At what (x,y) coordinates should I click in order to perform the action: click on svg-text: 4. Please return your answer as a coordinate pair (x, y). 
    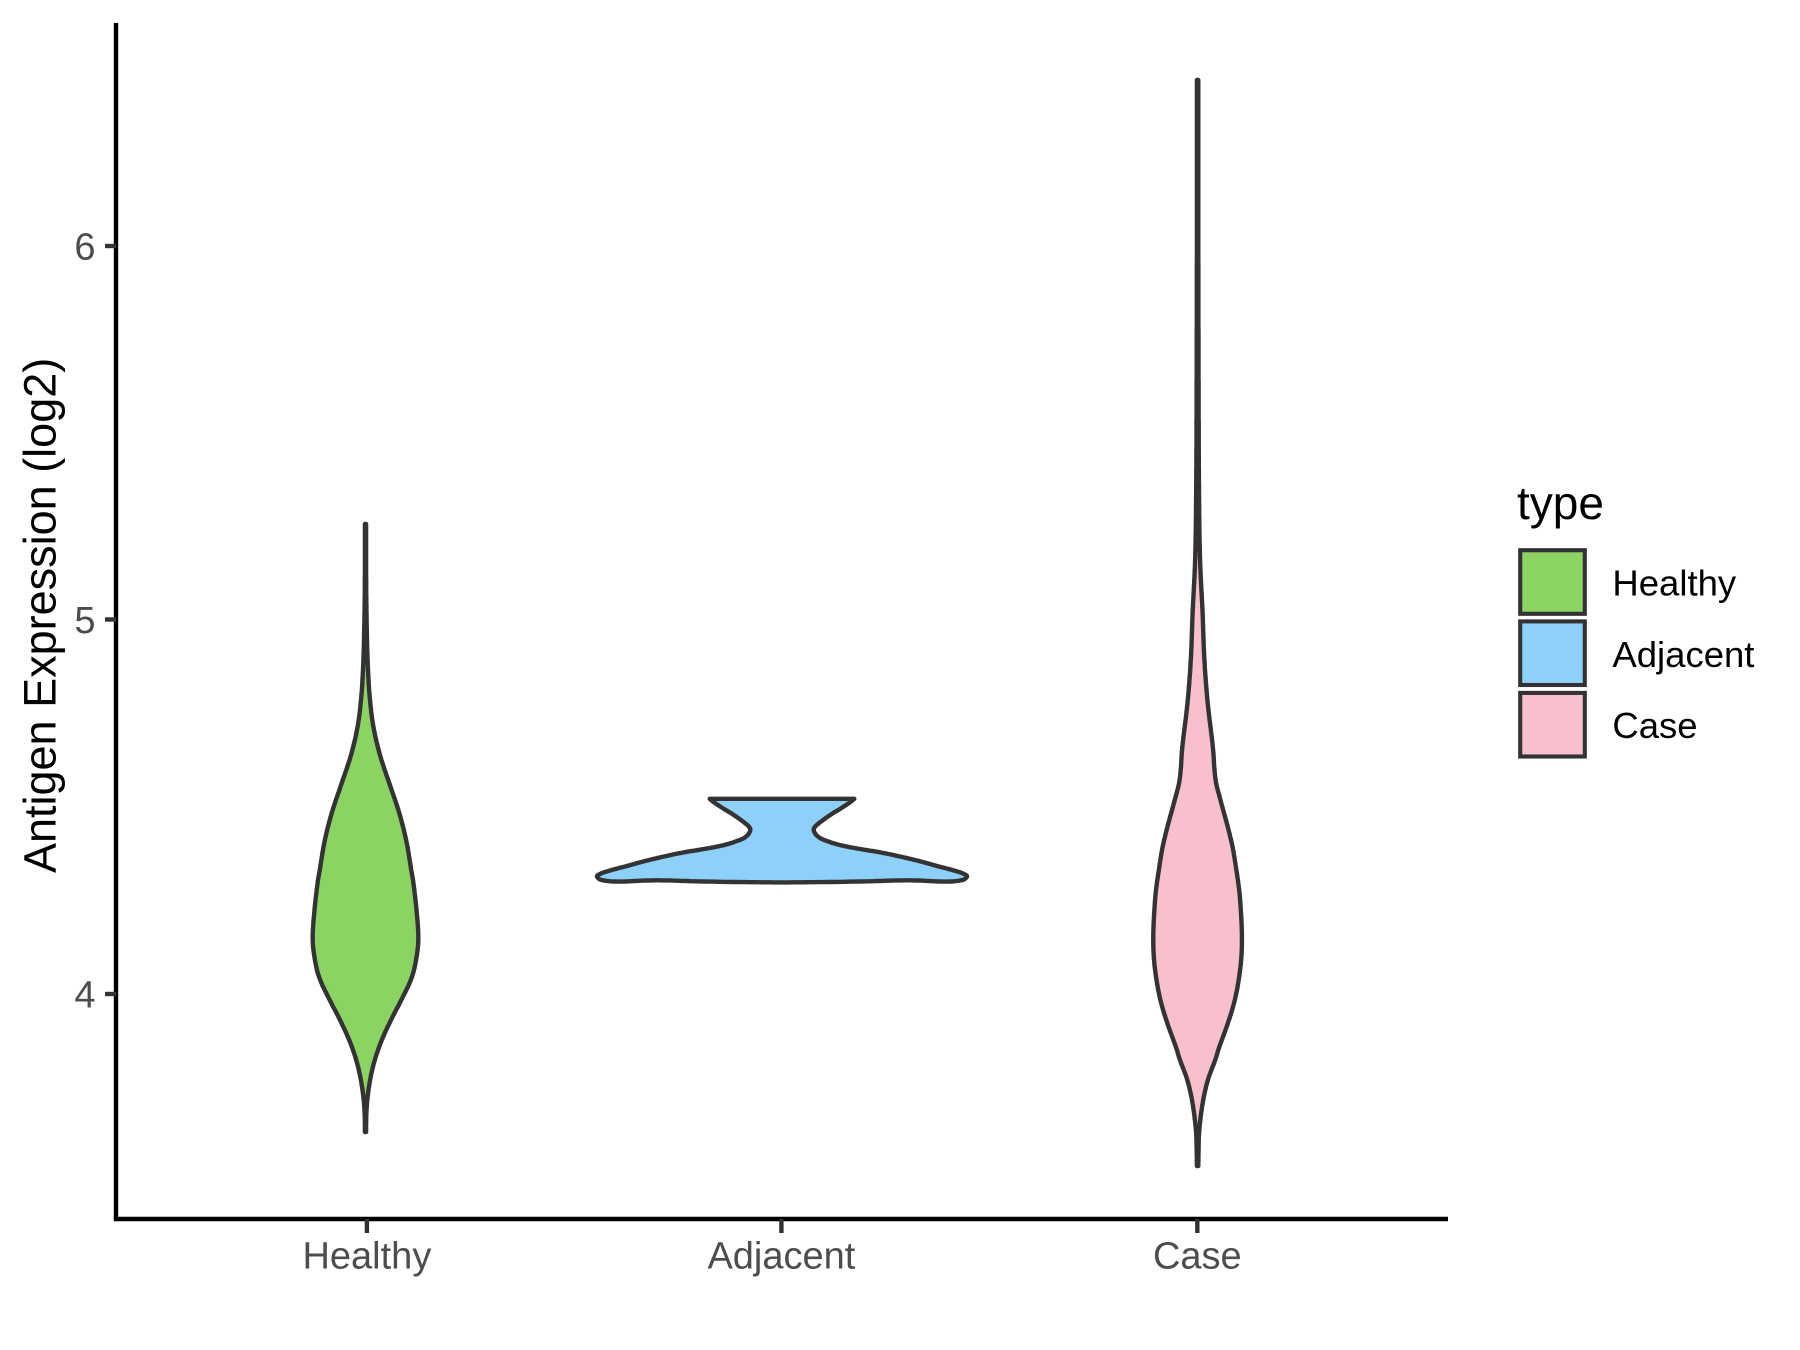
    Looking at the image, I should click on (84, 996).